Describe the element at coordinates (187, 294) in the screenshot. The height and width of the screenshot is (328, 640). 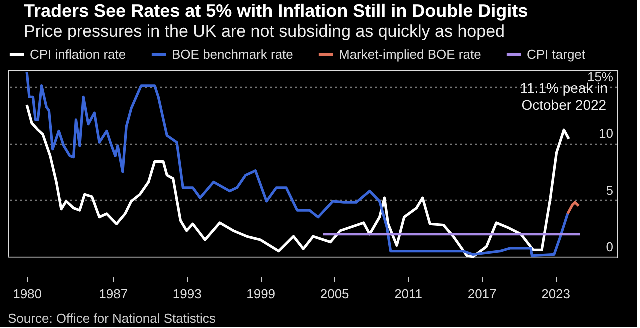
I see `x-tick-label: 1993` at that location.